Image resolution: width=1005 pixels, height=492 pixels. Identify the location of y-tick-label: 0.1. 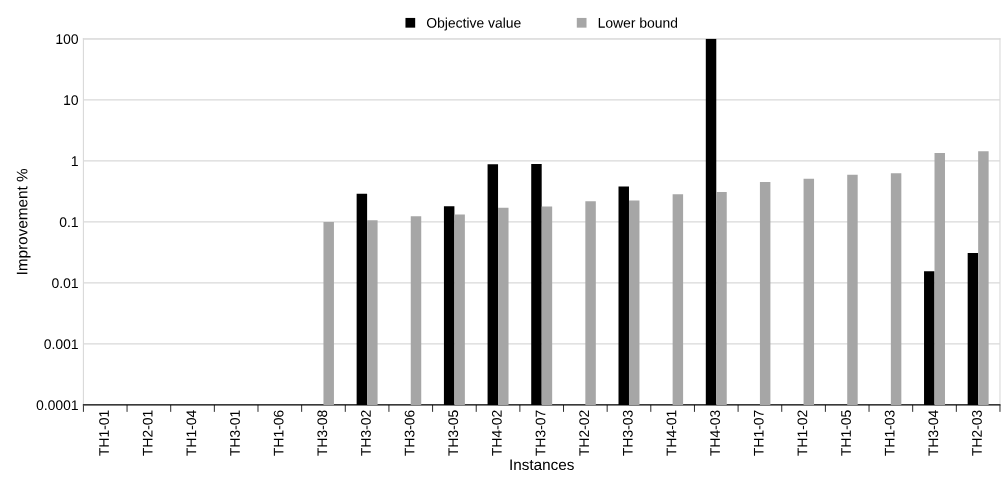
(68, 222).